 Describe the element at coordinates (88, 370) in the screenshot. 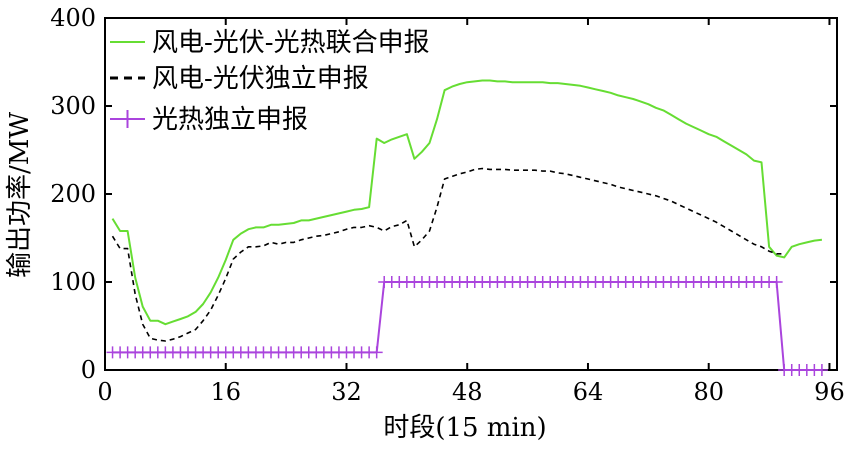

I see `y-tick-label: 0` at that location.